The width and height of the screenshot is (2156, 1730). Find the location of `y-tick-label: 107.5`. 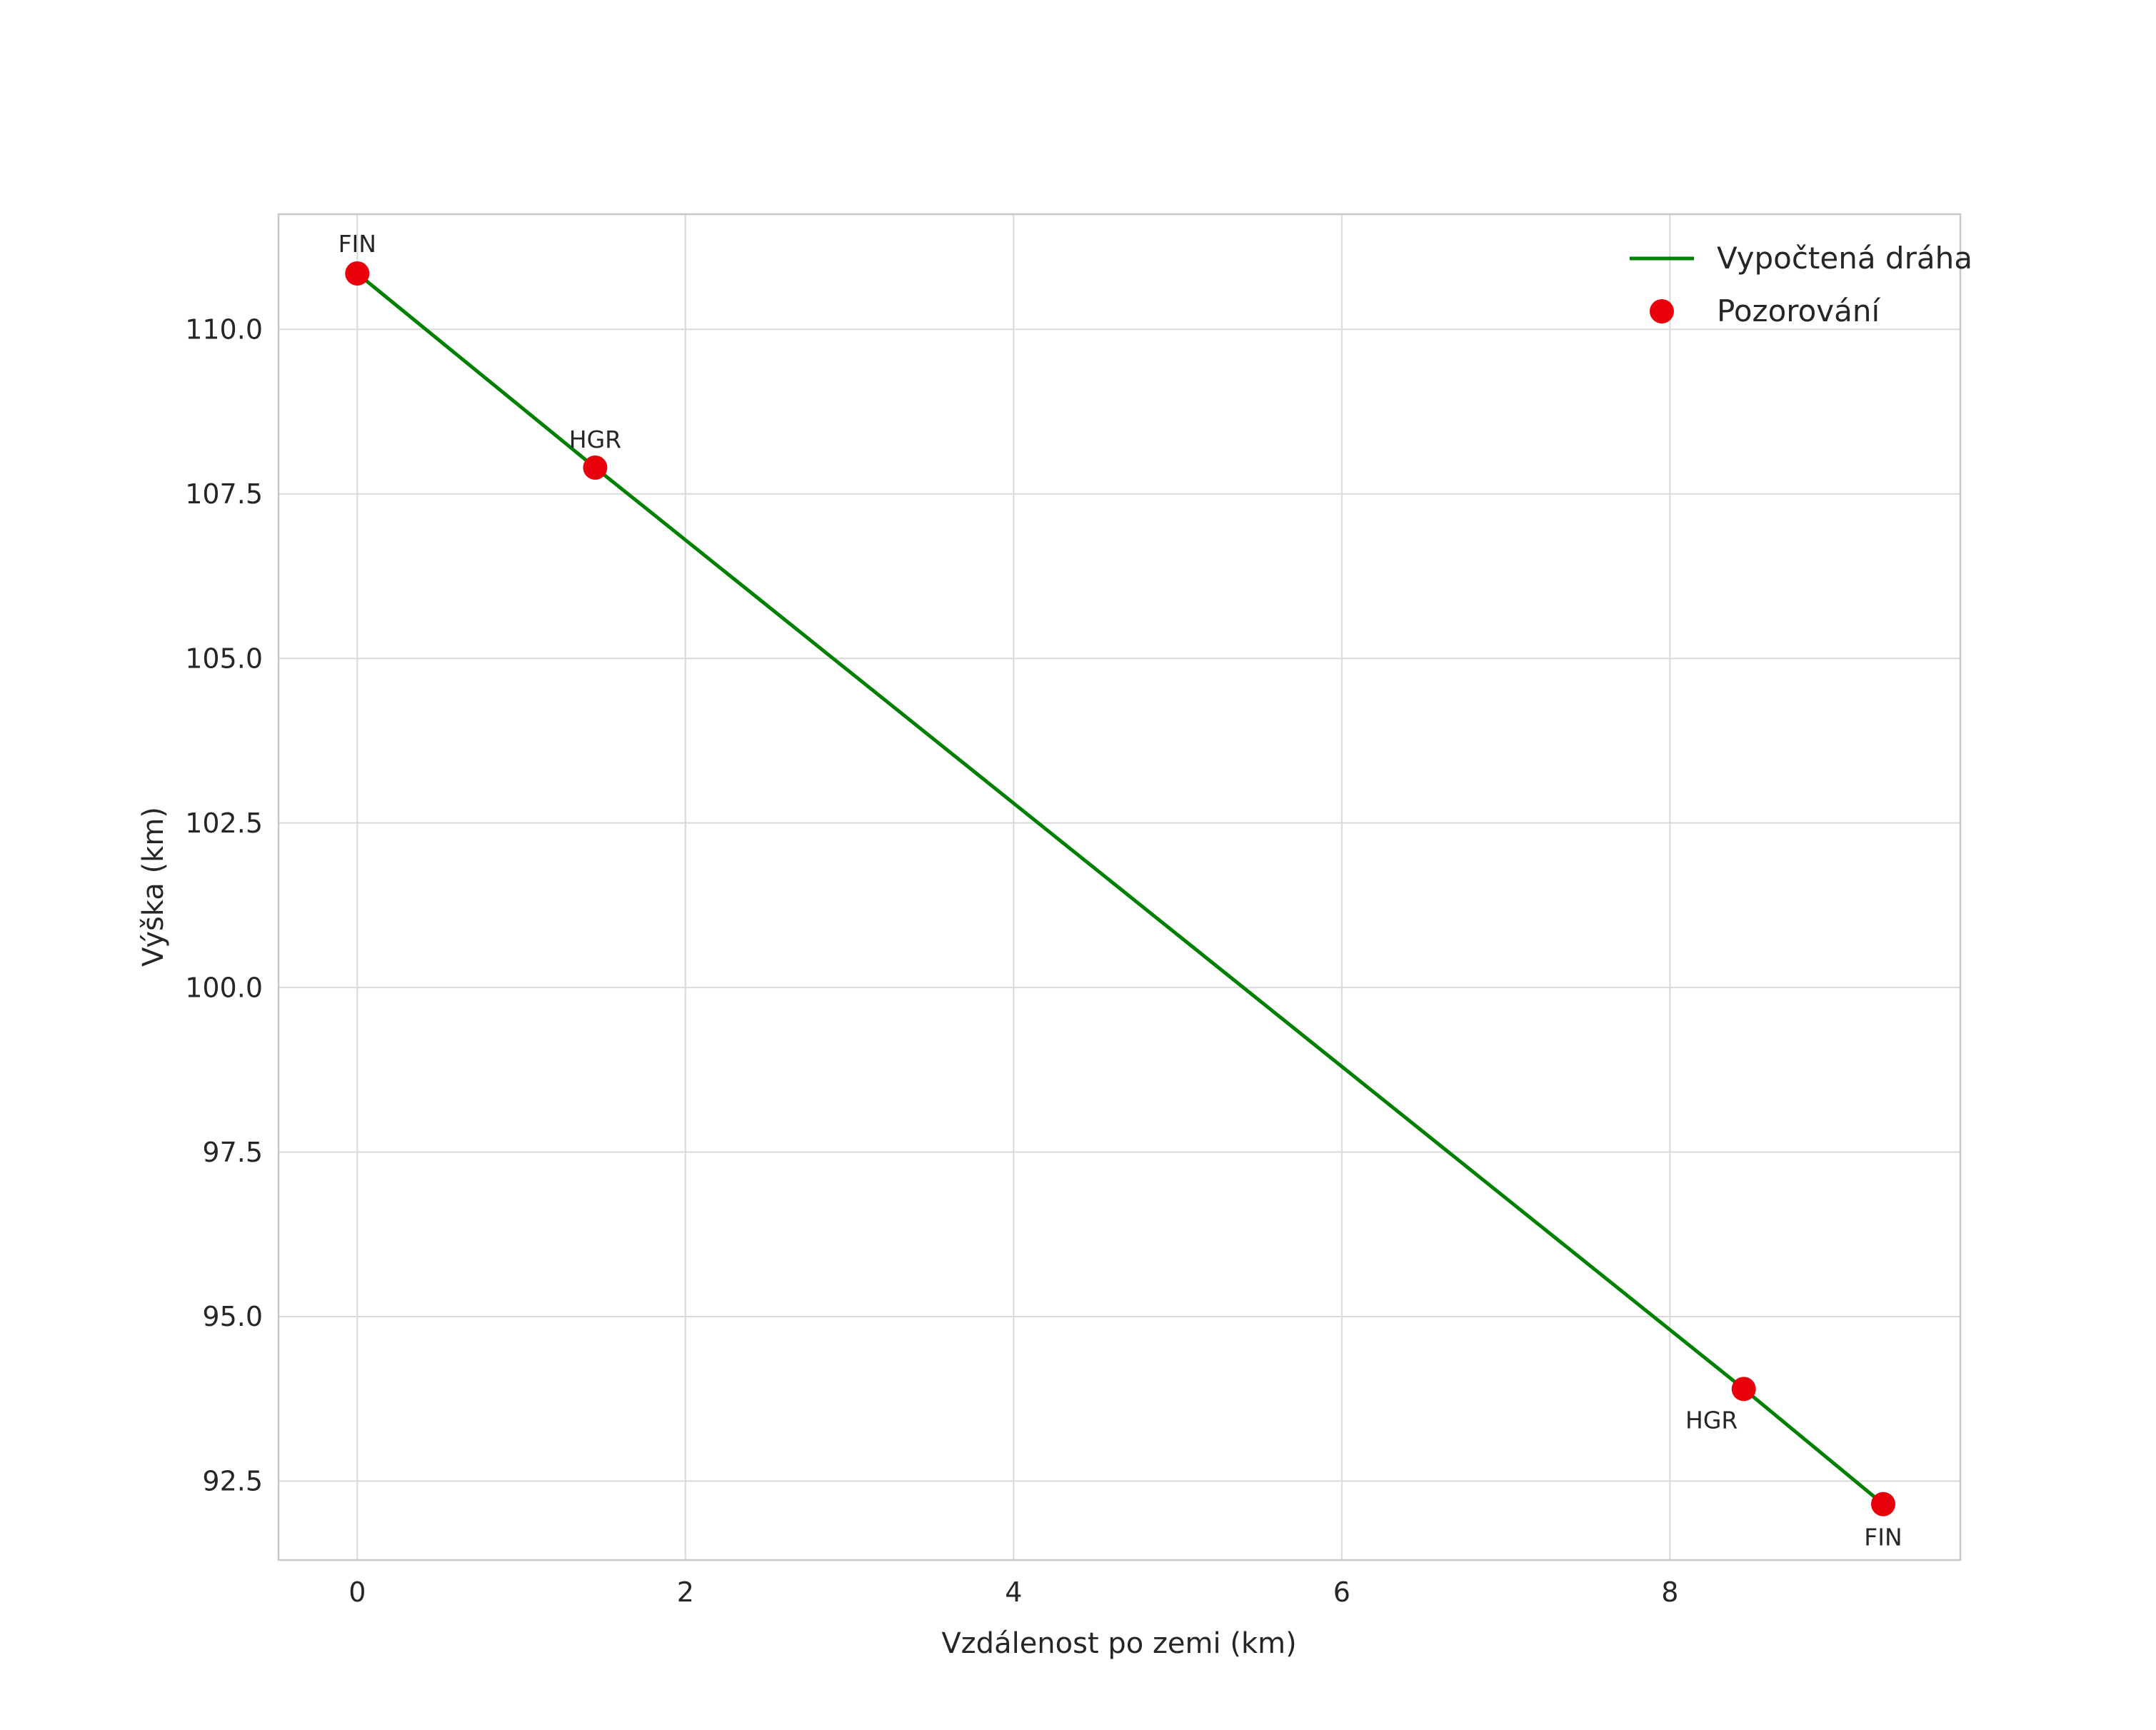

y-tick-label: 107.5 is located at coordinates (224, 494).